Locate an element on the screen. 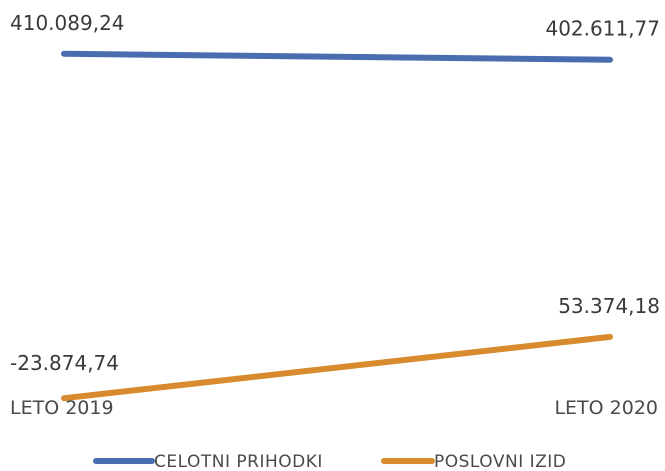 The image size is (665, 471). legend: CELOTNI PRIHODKI POSLOVNI IZID is located at coordinates (329, 461).